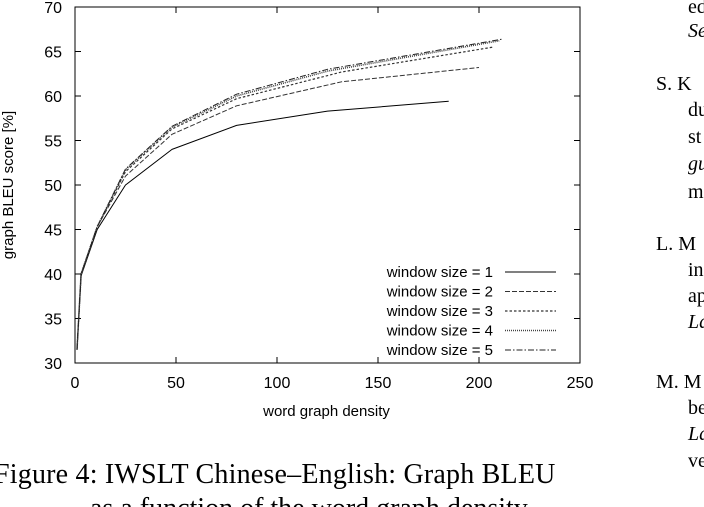  What do you see at coordinates (479, 383) in the screenshot?
I see `x-tick-label: 200` at bounding box center [479, 383].